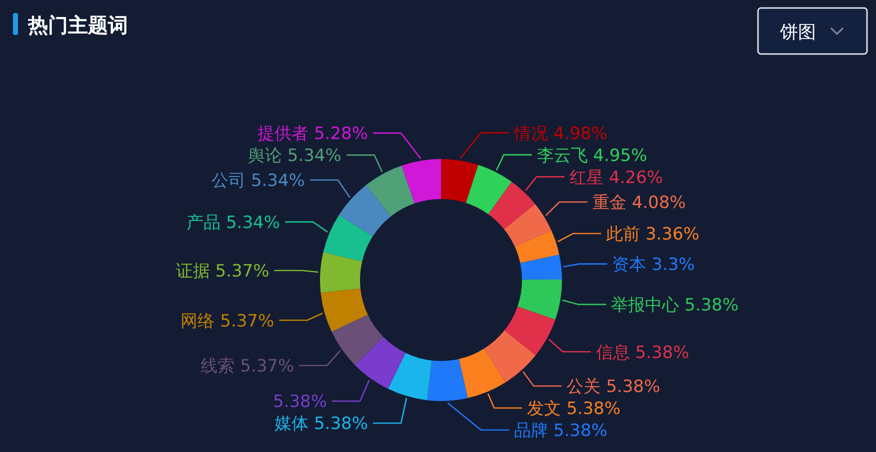 The width and height of the screenshot is (876, 452). What do you see at coordinates (616, 352) in the screenshot?
I see `slice-label: 信息` at bounding box center [616, 352].